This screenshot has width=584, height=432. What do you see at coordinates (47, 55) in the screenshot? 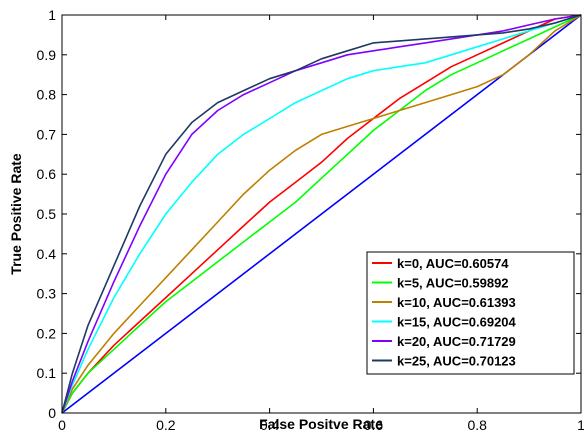
I see `y-tick-label: 0.9` at bounding box center [47, 55].